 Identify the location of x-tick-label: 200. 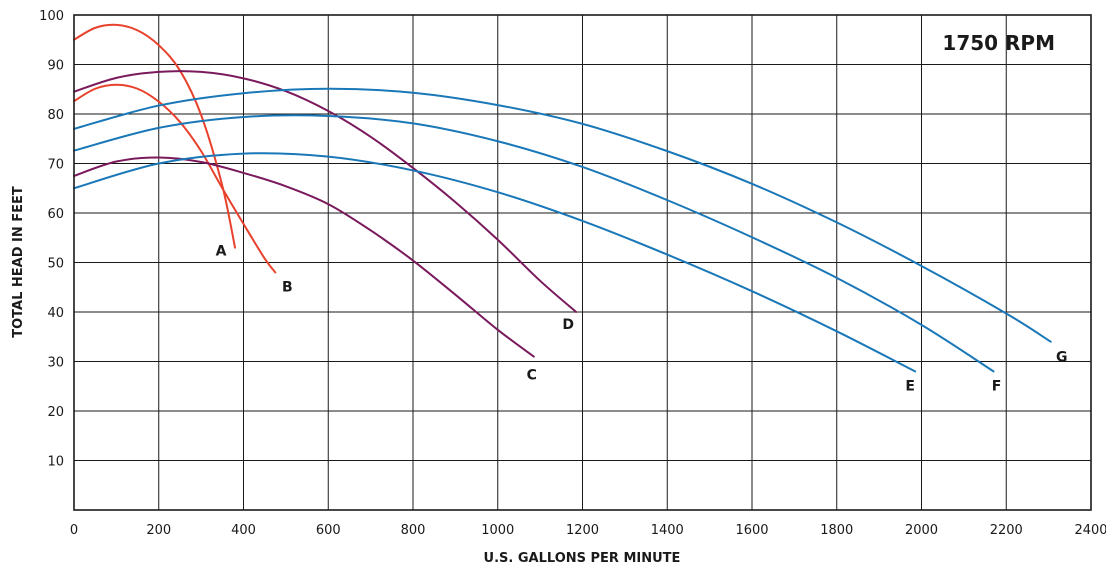
(158, 530).